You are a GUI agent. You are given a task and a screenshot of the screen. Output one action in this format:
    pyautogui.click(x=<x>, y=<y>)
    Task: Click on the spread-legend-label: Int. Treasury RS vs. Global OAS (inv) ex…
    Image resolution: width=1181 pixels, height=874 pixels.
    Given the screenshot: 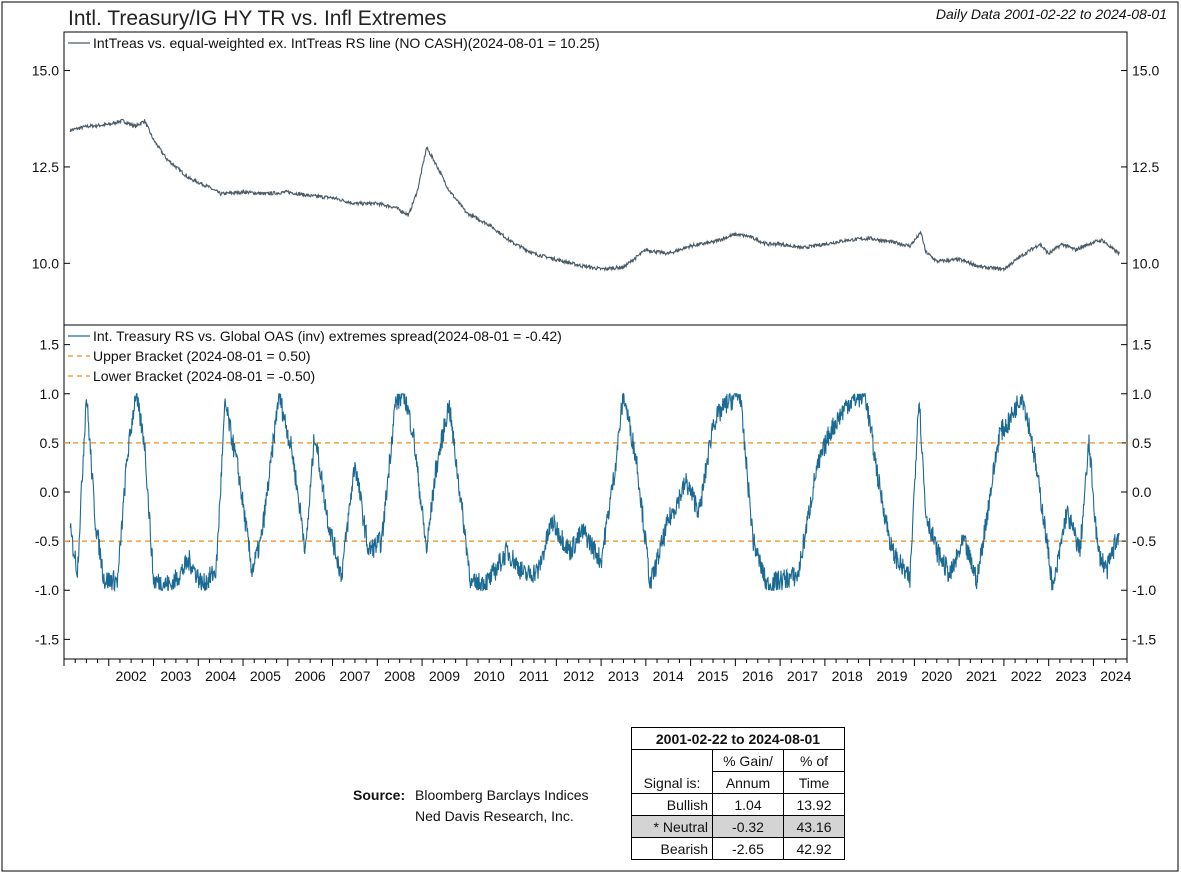 What is the action you would take?
    pyautogui.click(x=327, y=336)
    